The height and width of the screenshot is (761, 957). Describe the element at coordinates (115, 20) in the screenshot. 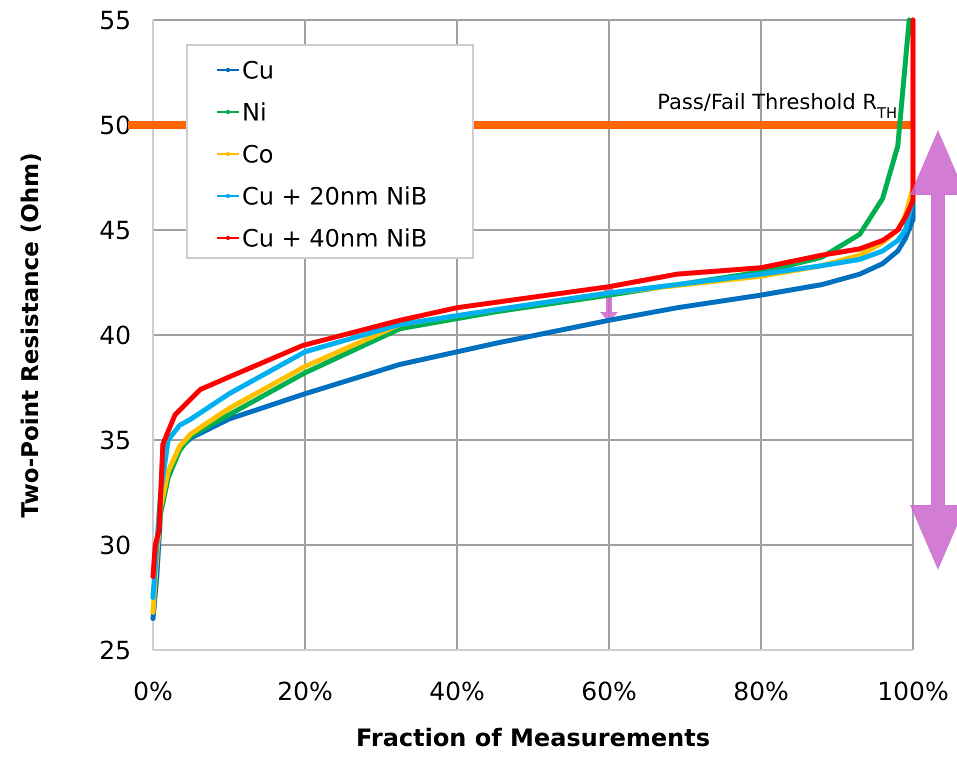

I see `y-tick-label: 55` at that location.